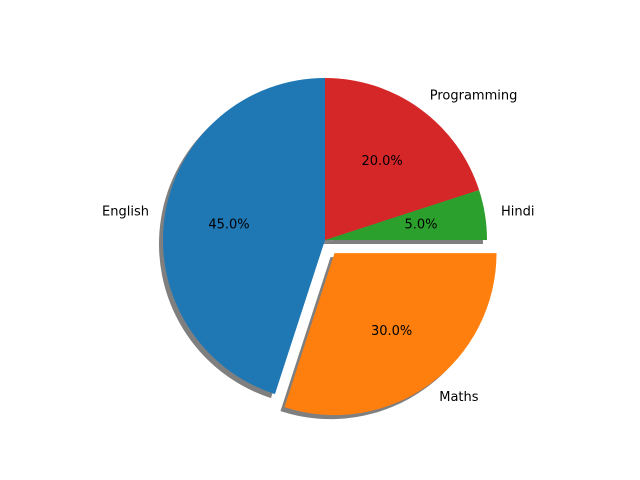 The image size is (640, 480). What do you see at coordinates (406, 214) in the screenshot?
I see `wedge-hindi` at bounding box center [406, 214].